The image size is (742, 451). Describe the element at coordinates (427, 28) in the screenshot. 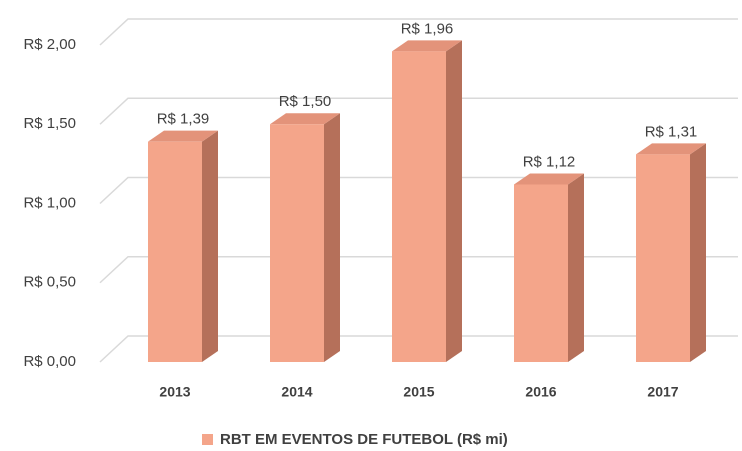

I see `value-label: R$ 1,96` at that location.